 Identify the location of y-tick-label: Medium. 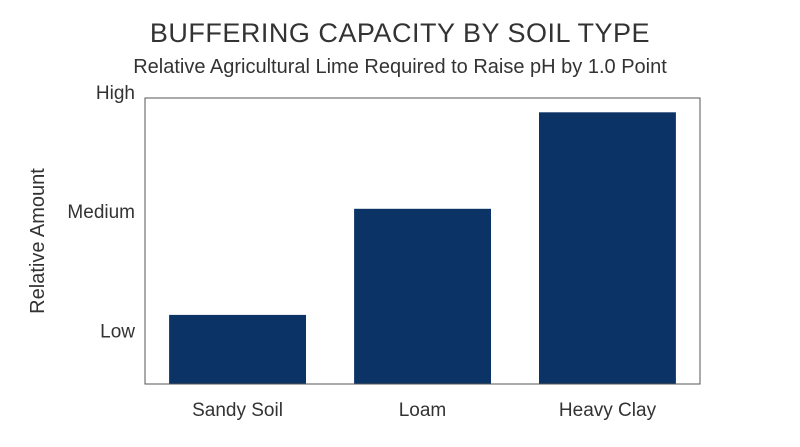
(101, 212).